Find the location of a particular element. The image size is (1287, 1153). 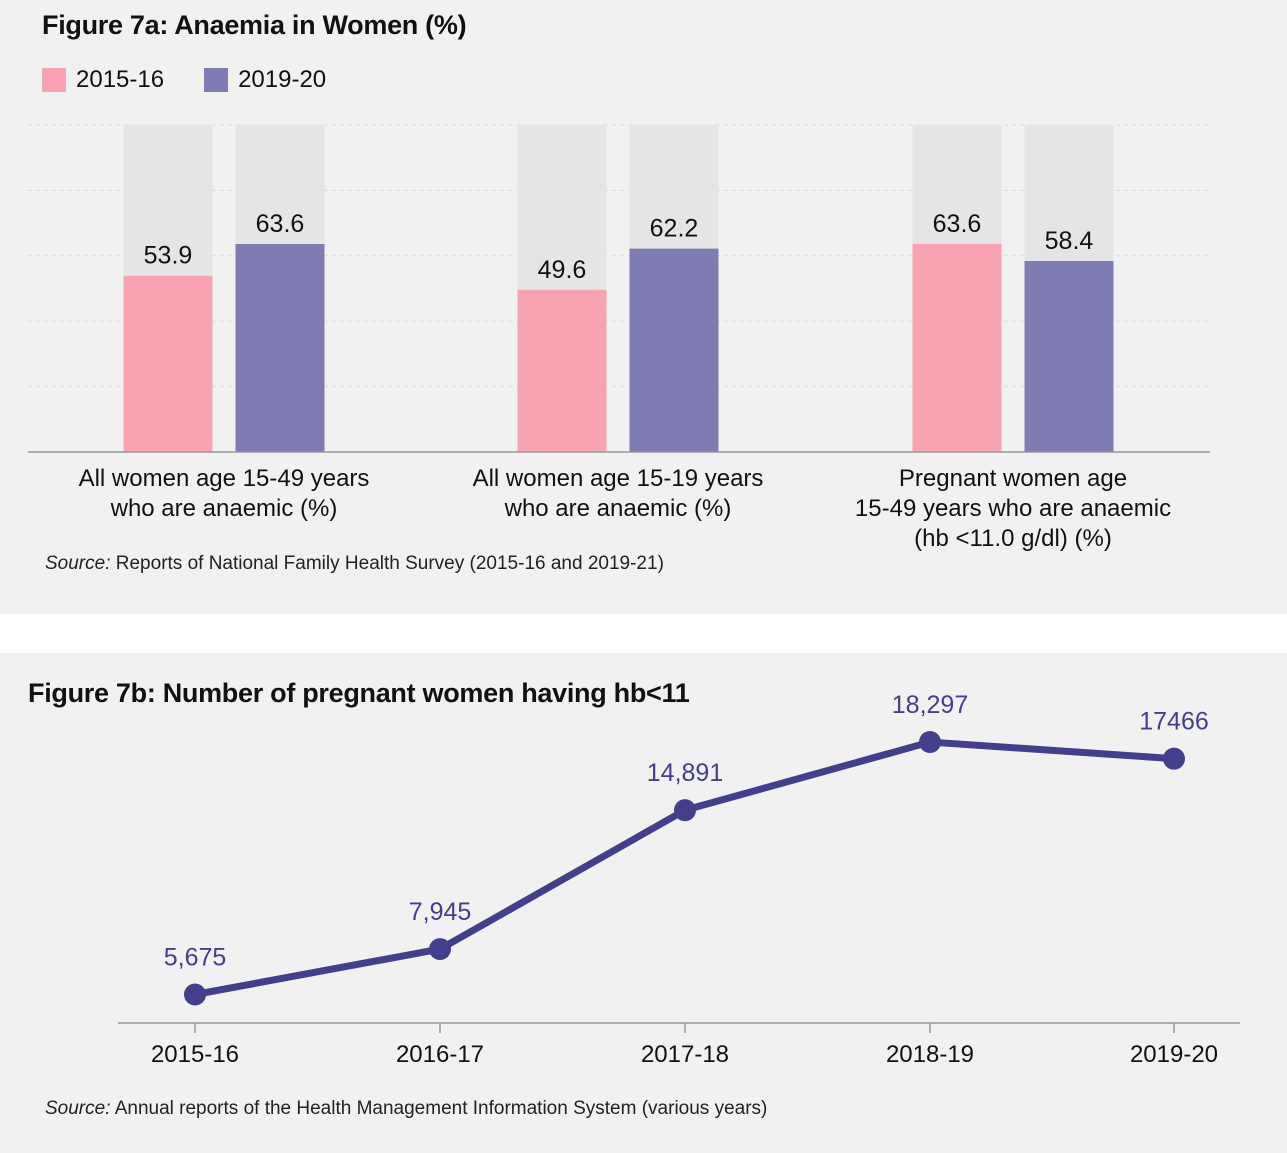

data-label: 18,297 is located at coordinates (930, 705).